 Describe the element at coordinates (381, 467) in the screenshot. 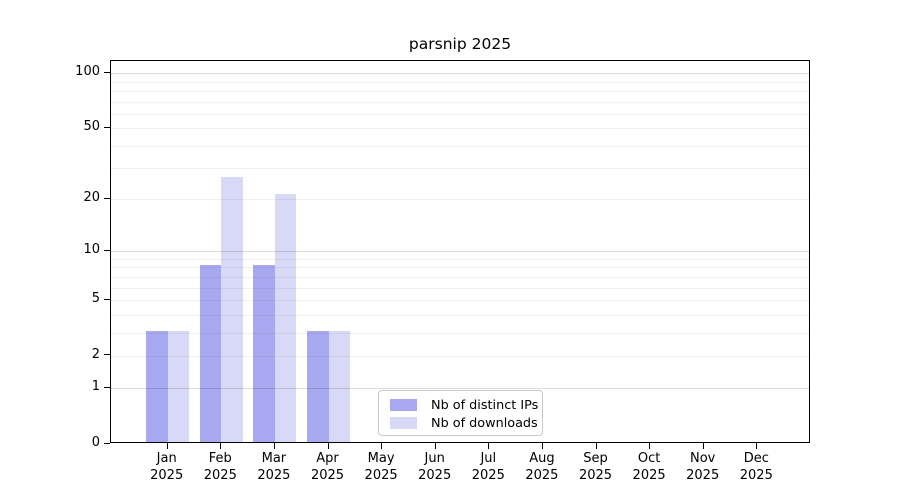

I see `x-tick-label: May 2025` at that location.